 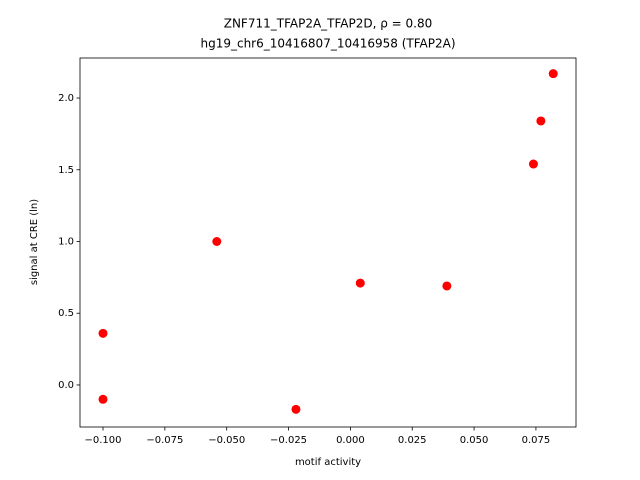 I want to click on x-tick-label: 0.000, so click(x=350, y=440).